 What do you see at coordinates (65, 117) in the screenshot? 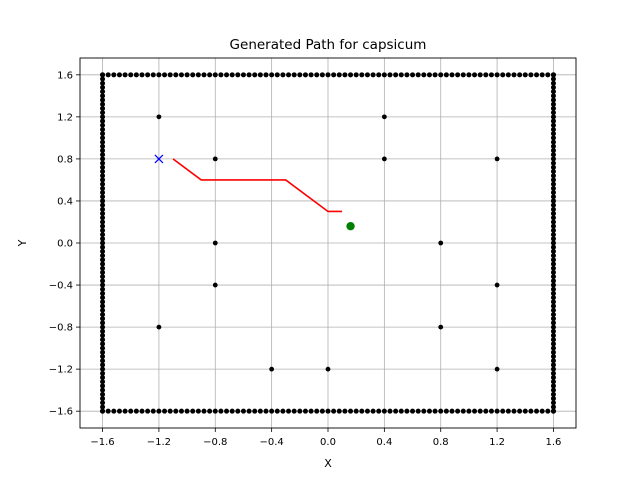
I see `y-tick-label: 1.2` at bounding box center [65, 117].